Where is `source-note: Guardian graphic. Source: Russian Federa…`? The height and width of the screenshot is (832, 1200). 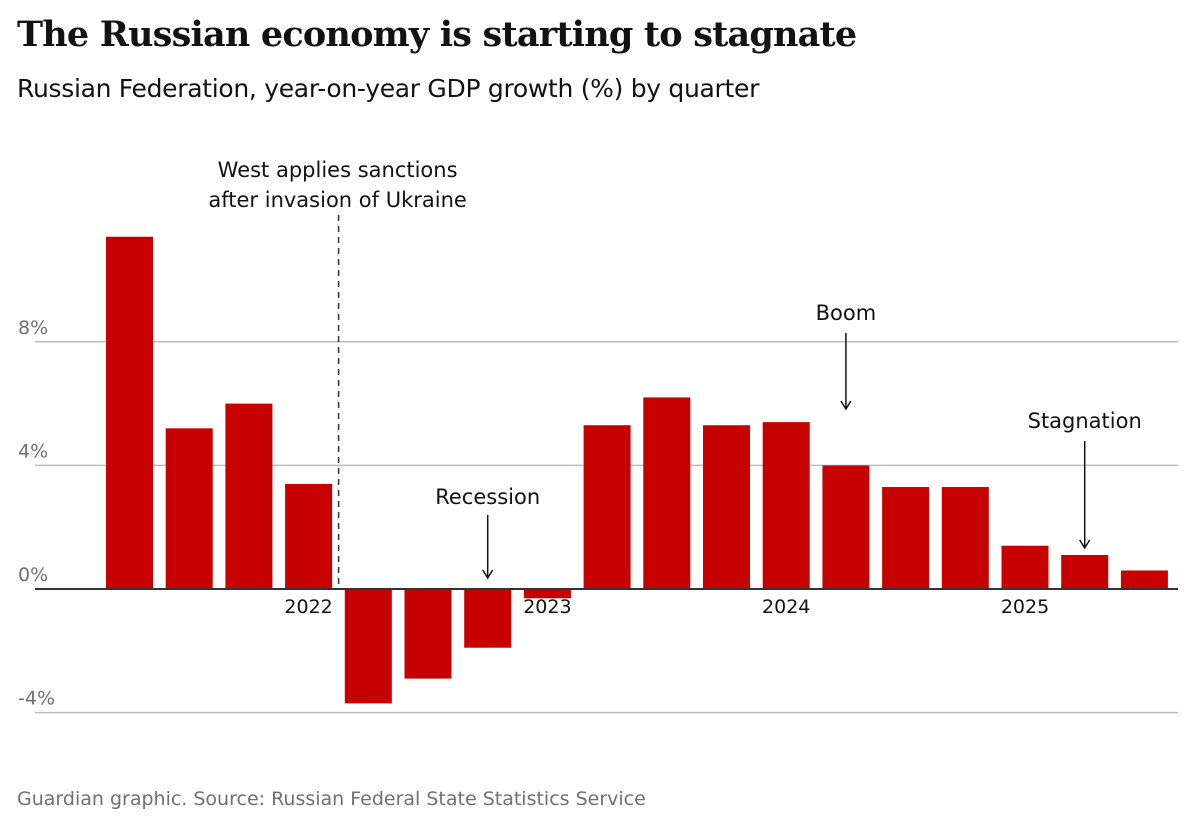
source-note: Guardian graphic. Source: Russian Federa… is located at coordinates (331, 799).